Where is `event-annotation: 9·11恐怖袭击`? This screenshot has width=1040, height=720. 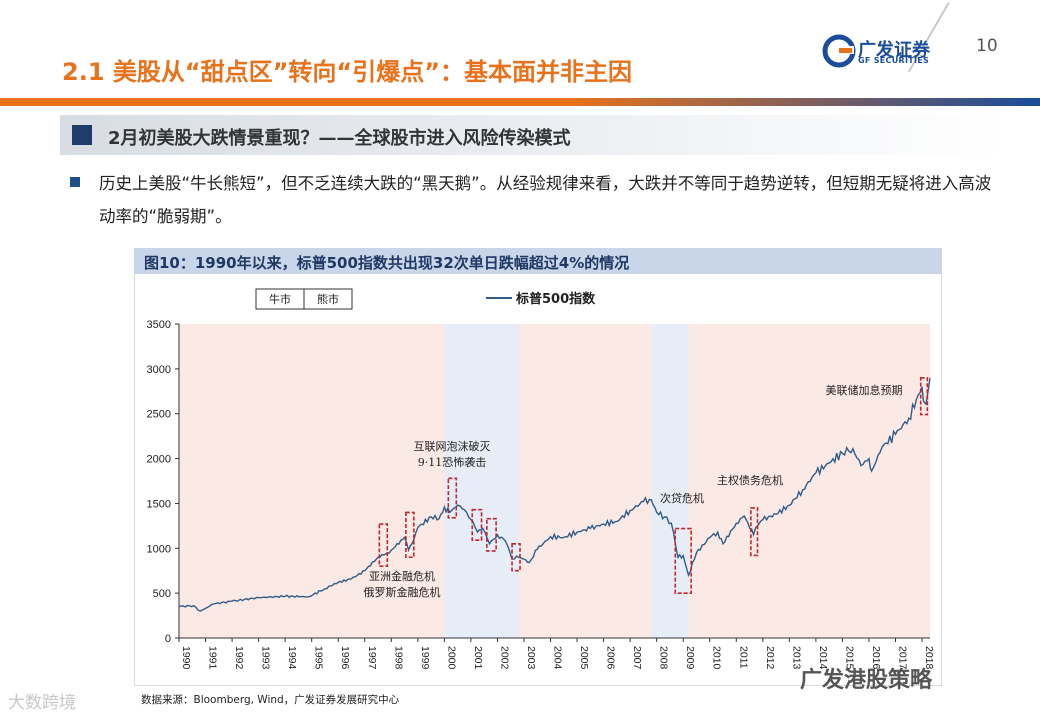
event-annotation: 9·11恐怖袭击 is located at coordinates (452, 462).